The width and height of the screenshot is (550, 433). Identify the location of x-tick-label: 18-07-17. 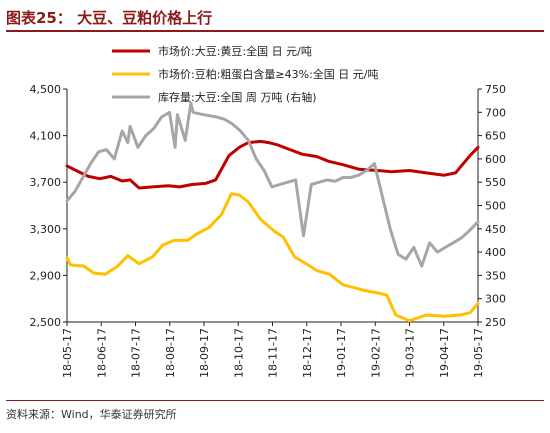
(136, 353).